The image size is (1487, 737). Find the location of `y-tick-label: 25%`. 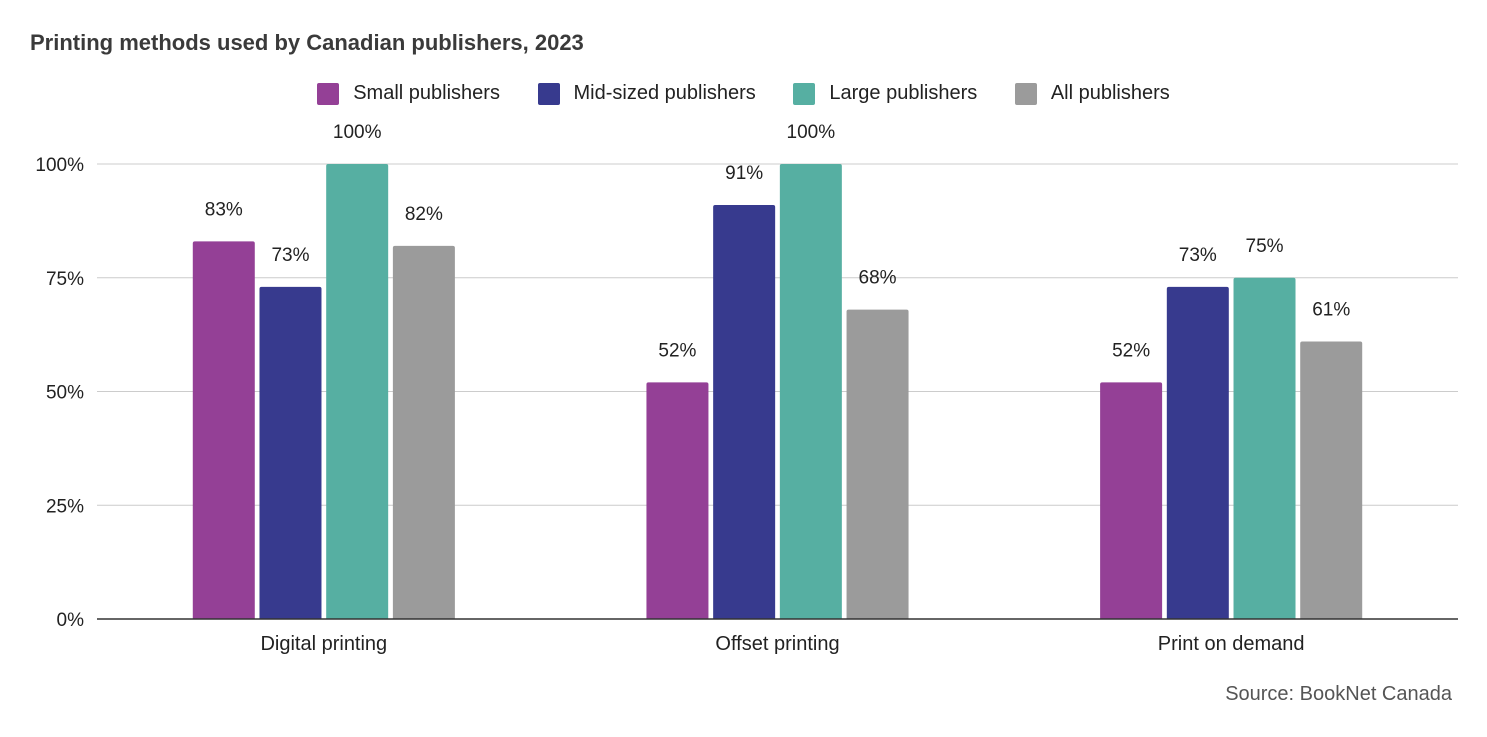

y-tick-label: 25% is located at coordinates (65, 506).